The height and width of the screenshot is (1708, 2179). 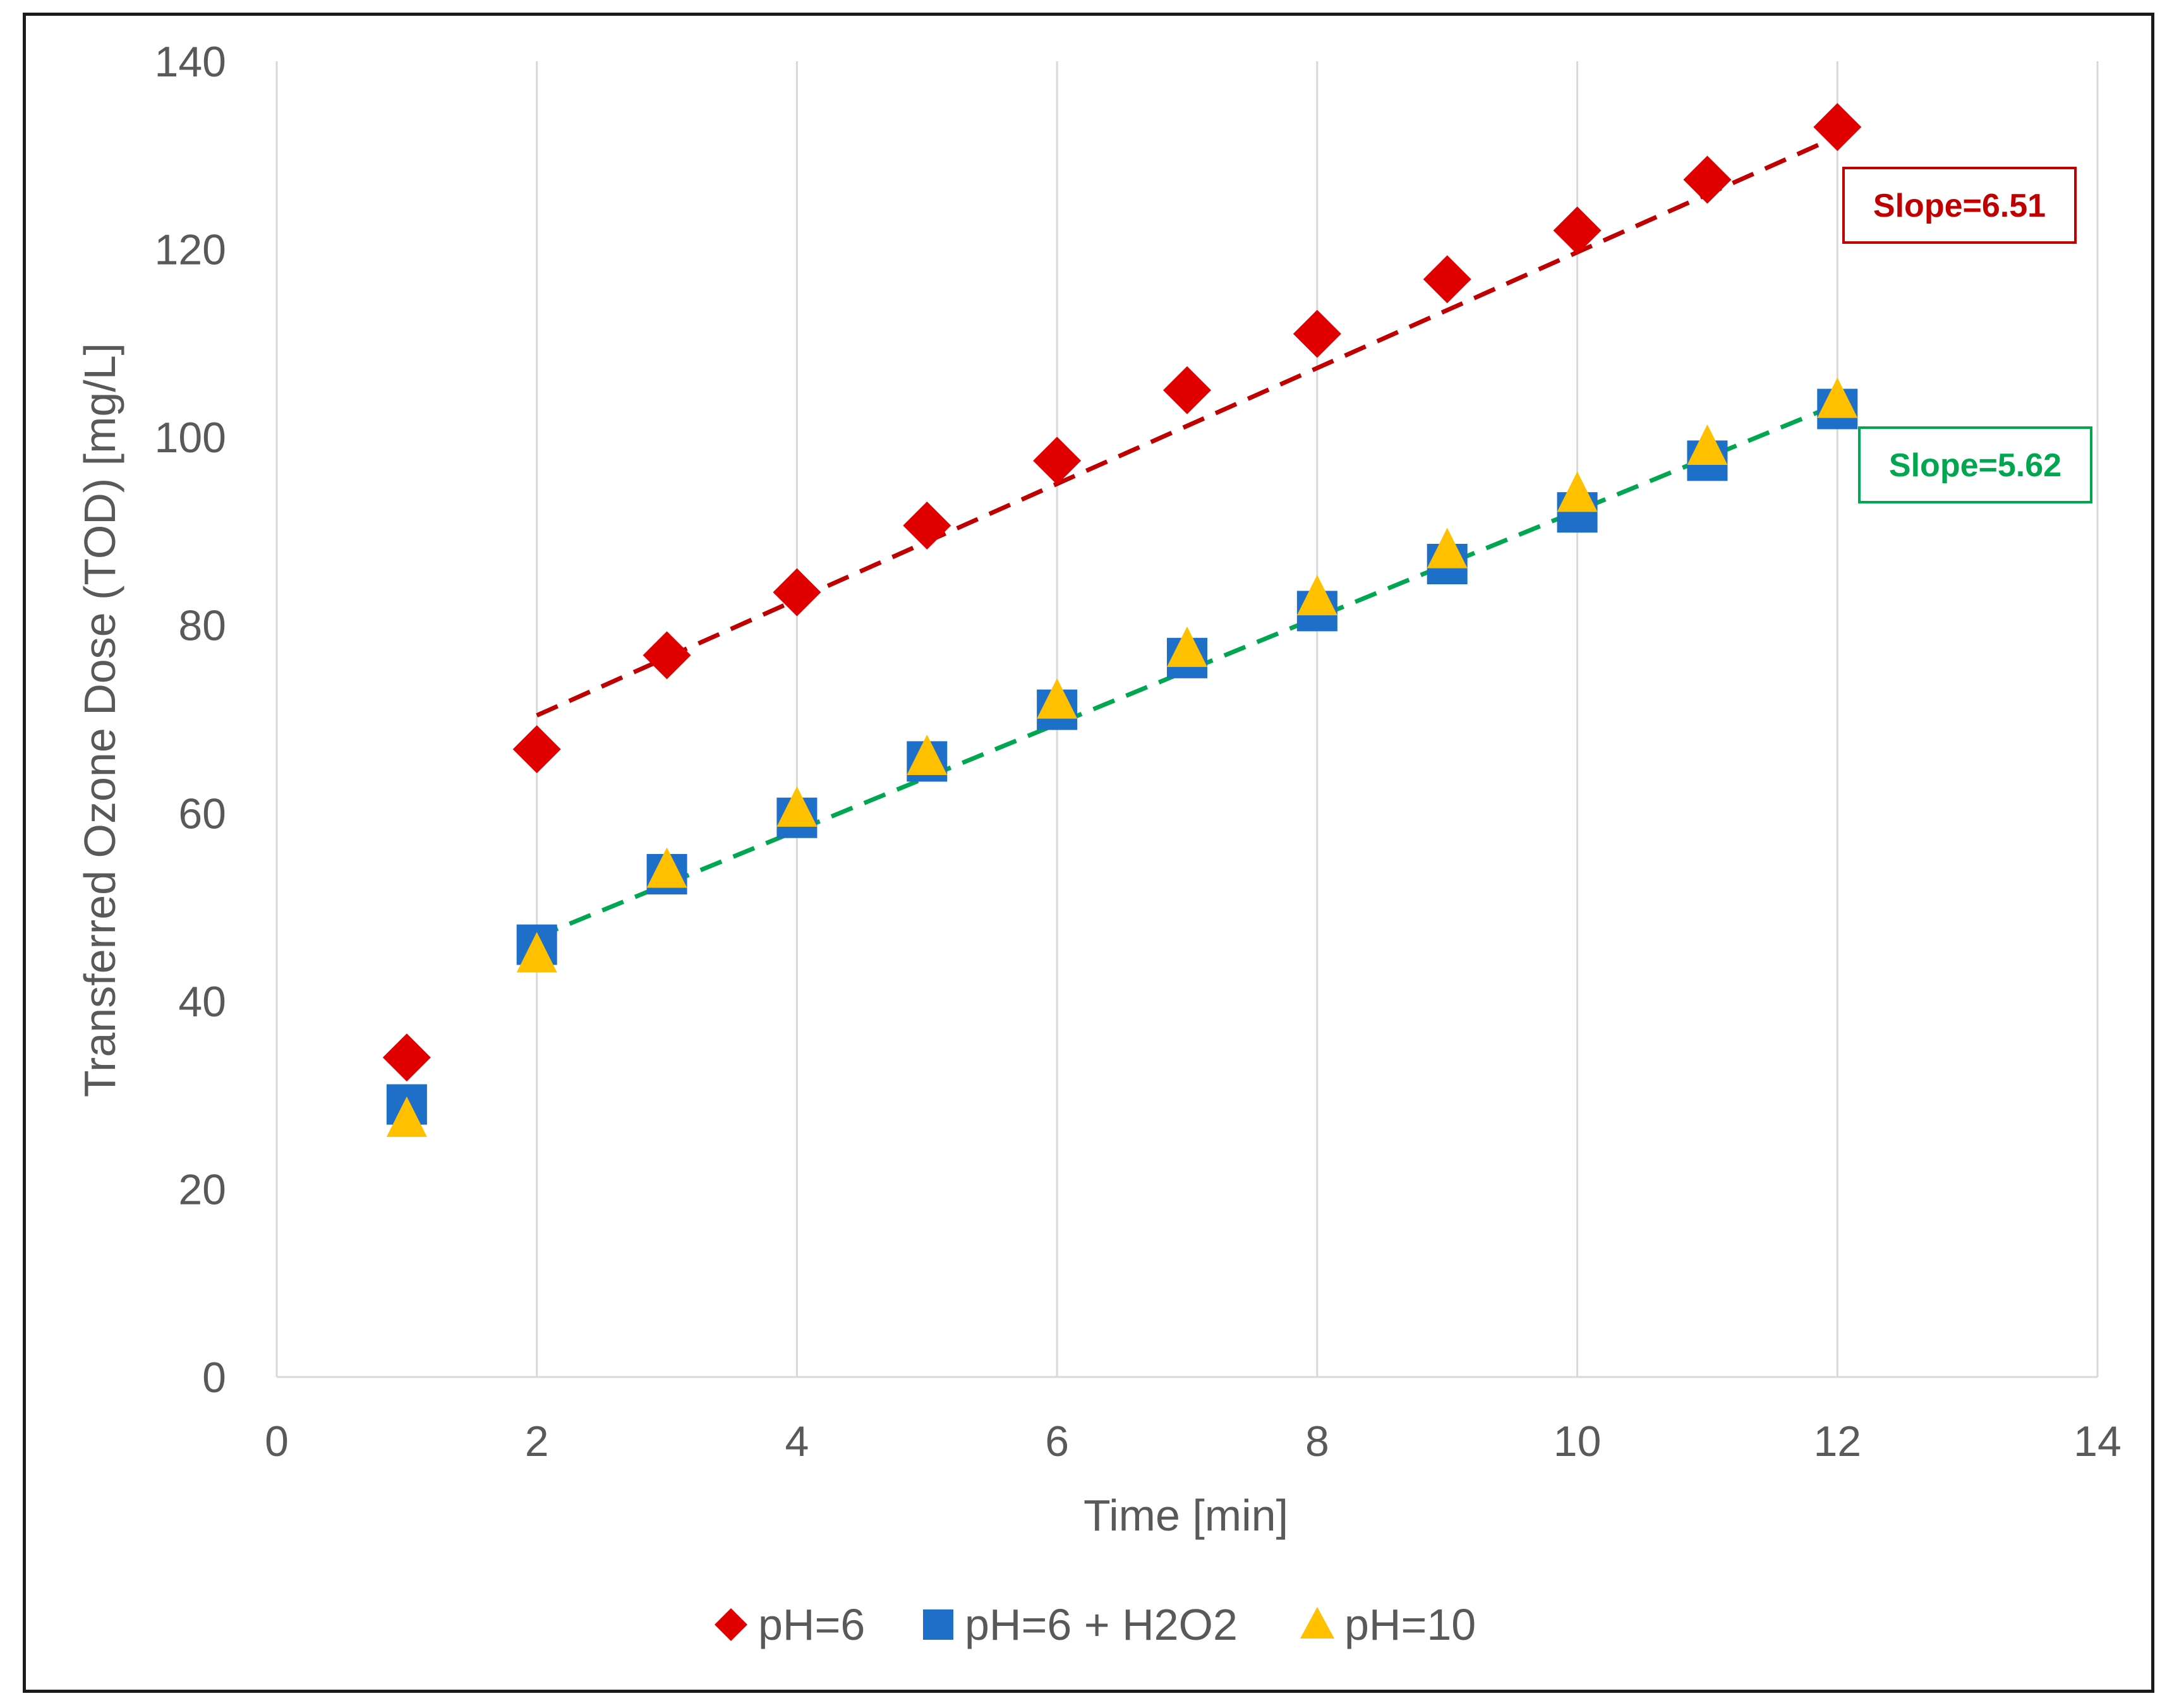 What do you see at coordinates (1410, 1624) in the screenshot?
I see `legend-label: pH=10` at bounding box center [1410, 1624].